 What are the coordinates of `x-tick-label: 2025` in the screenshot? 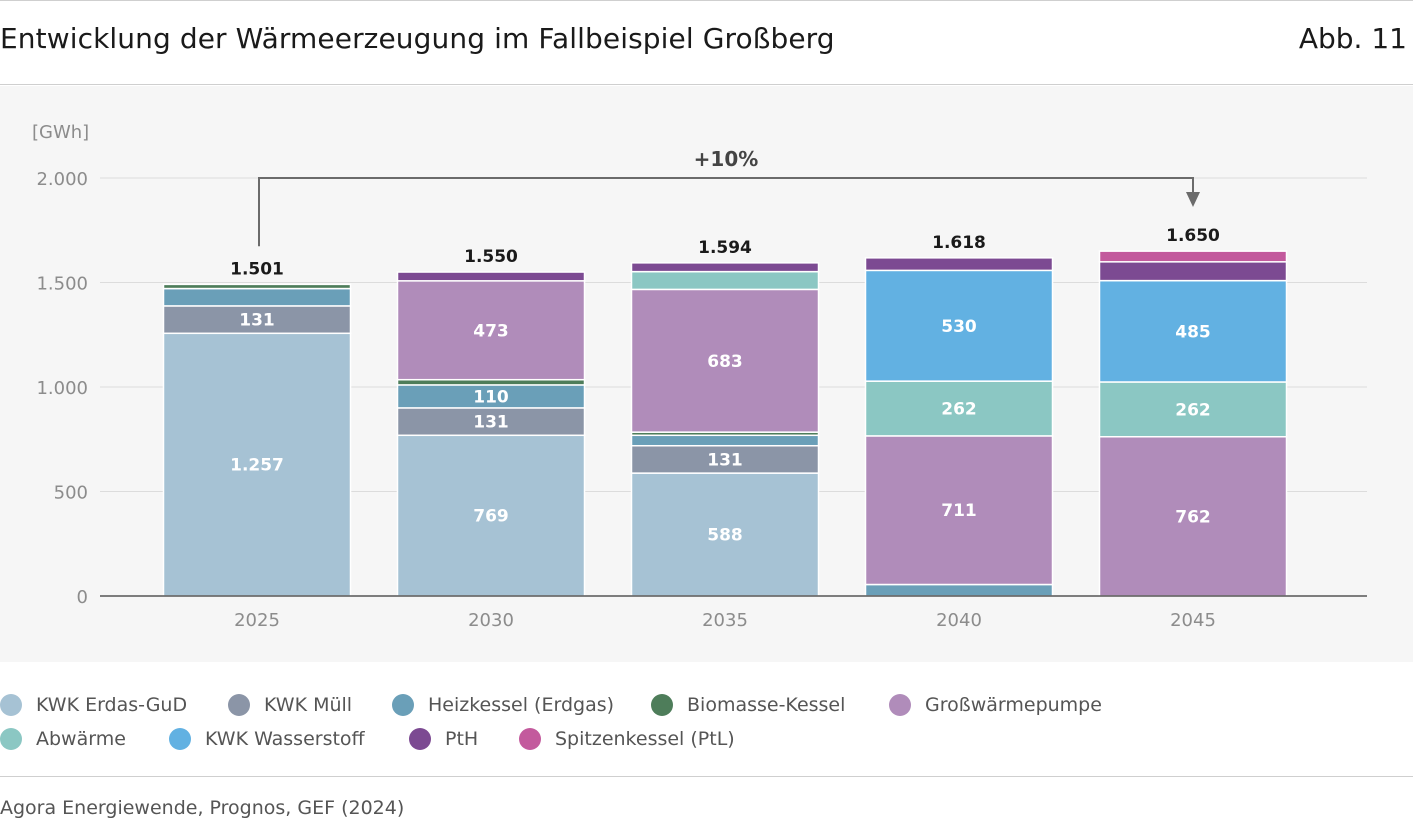 It's located at (257, 620).